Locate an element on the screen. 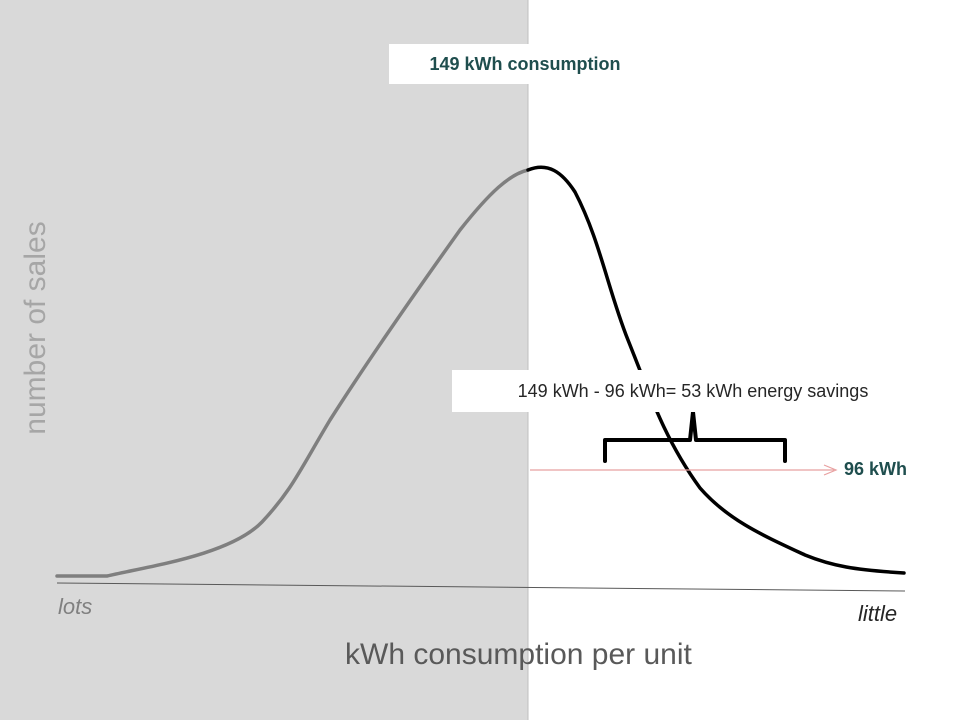  savings-annotation: 149 kWh - 96 kWh= 53 kWh energy savings is located at coordinates (693, 391).